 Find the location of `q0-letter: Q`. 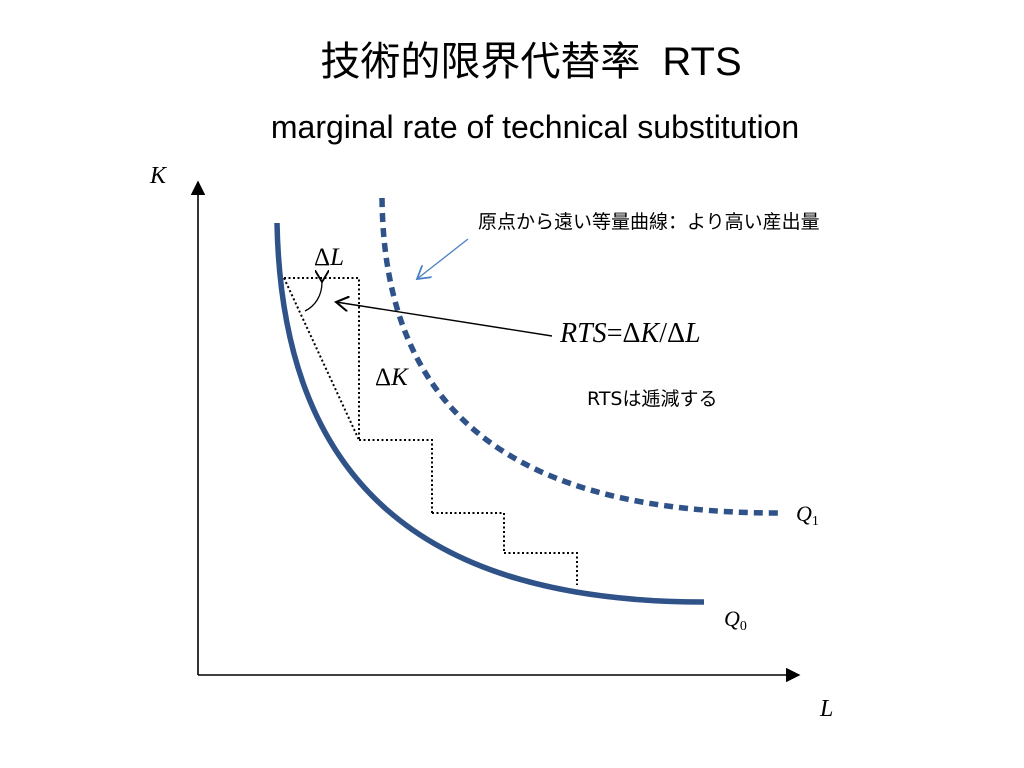

q0-letter: Q is located at coordinates (732, 618).